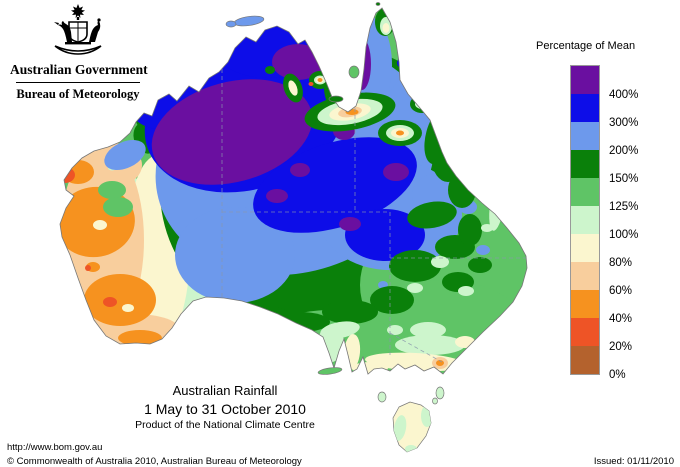 Image resolution: width=680 pixels, height=467 pixels. I want to click on legend-band-label: 400%, so click(624, 95).